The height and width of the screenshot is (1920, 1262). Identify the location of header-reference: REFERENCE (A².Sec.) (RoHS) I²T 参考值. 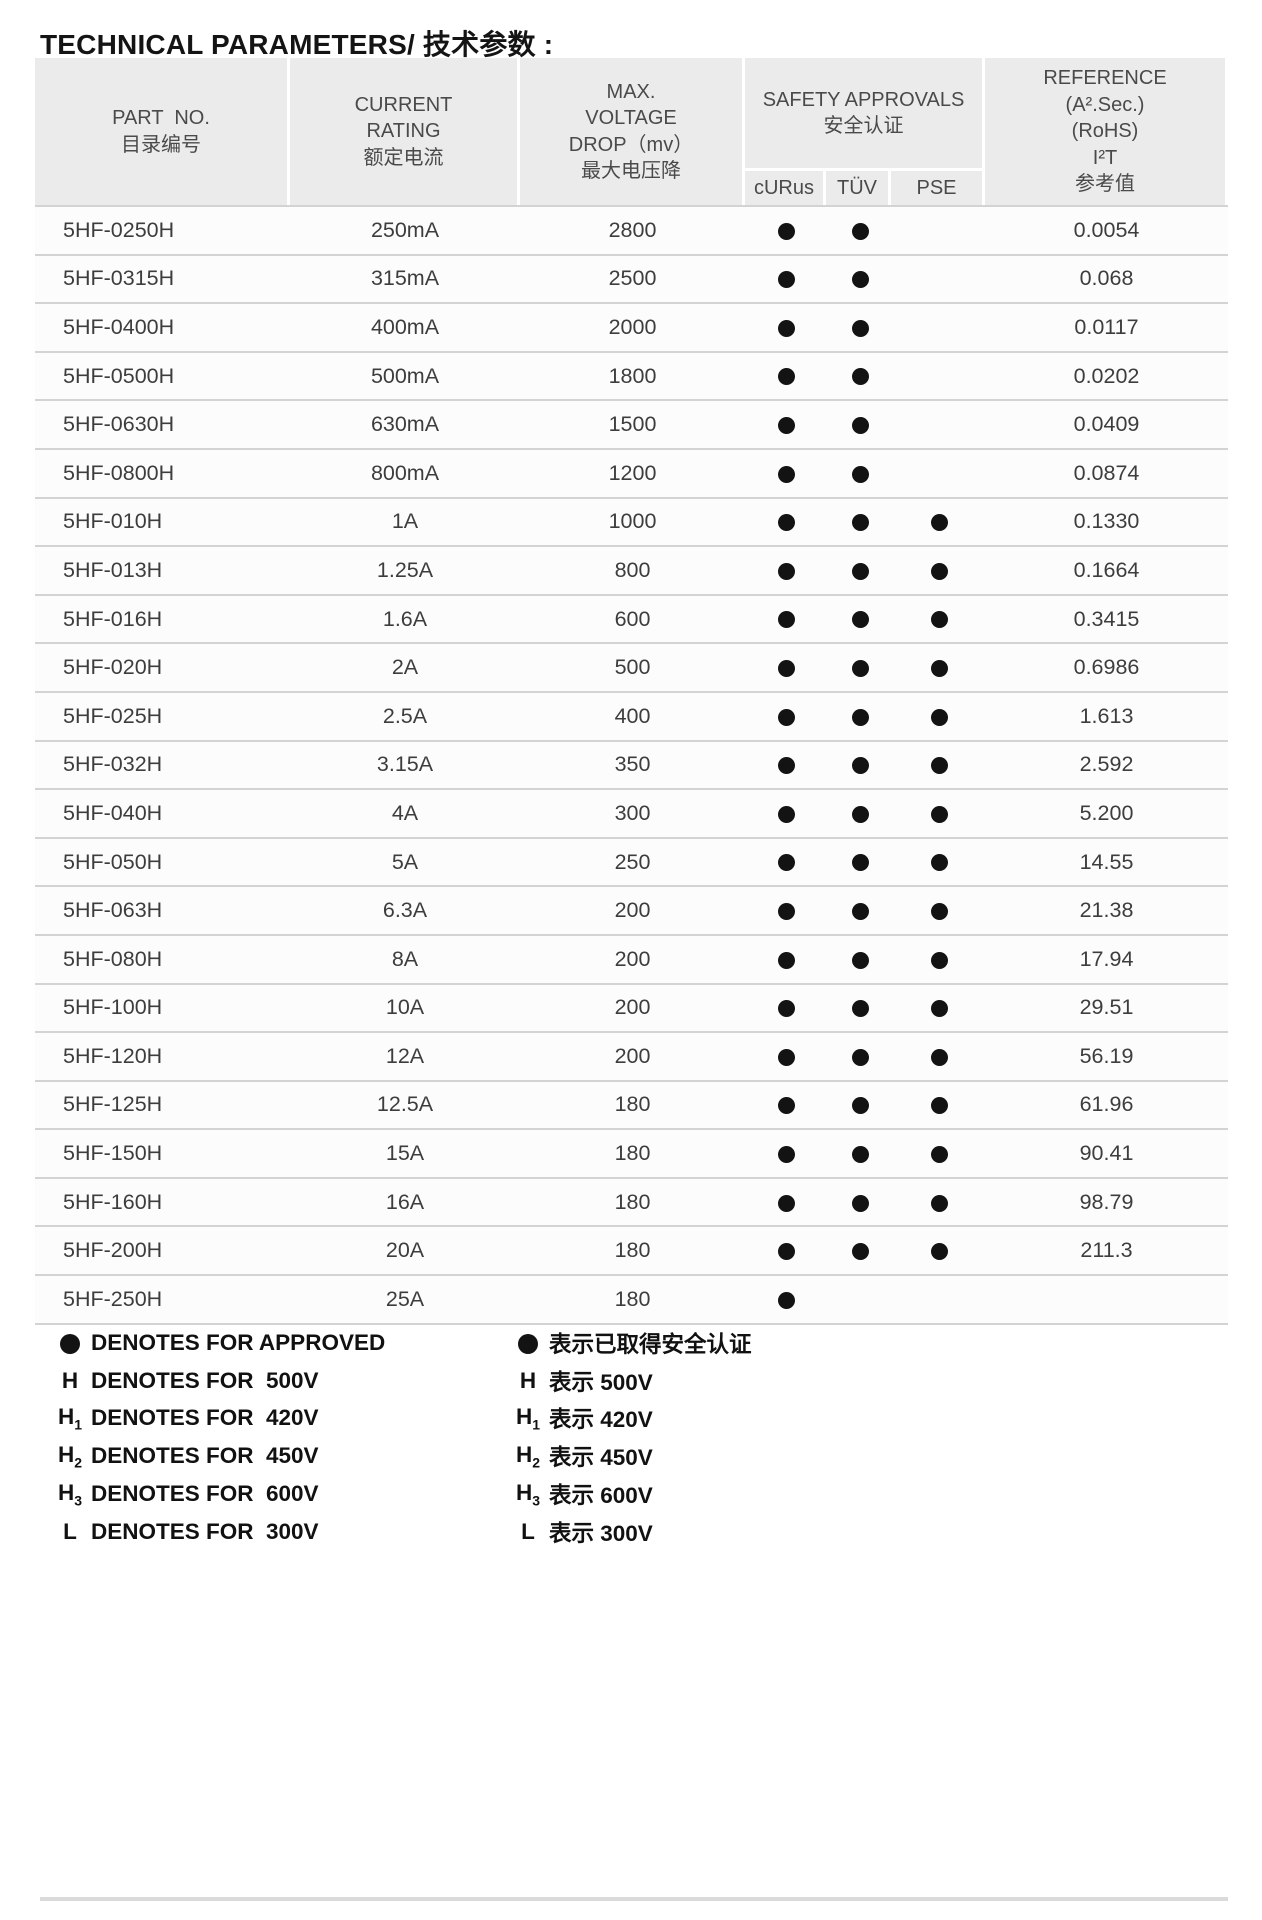
(1105, 131).